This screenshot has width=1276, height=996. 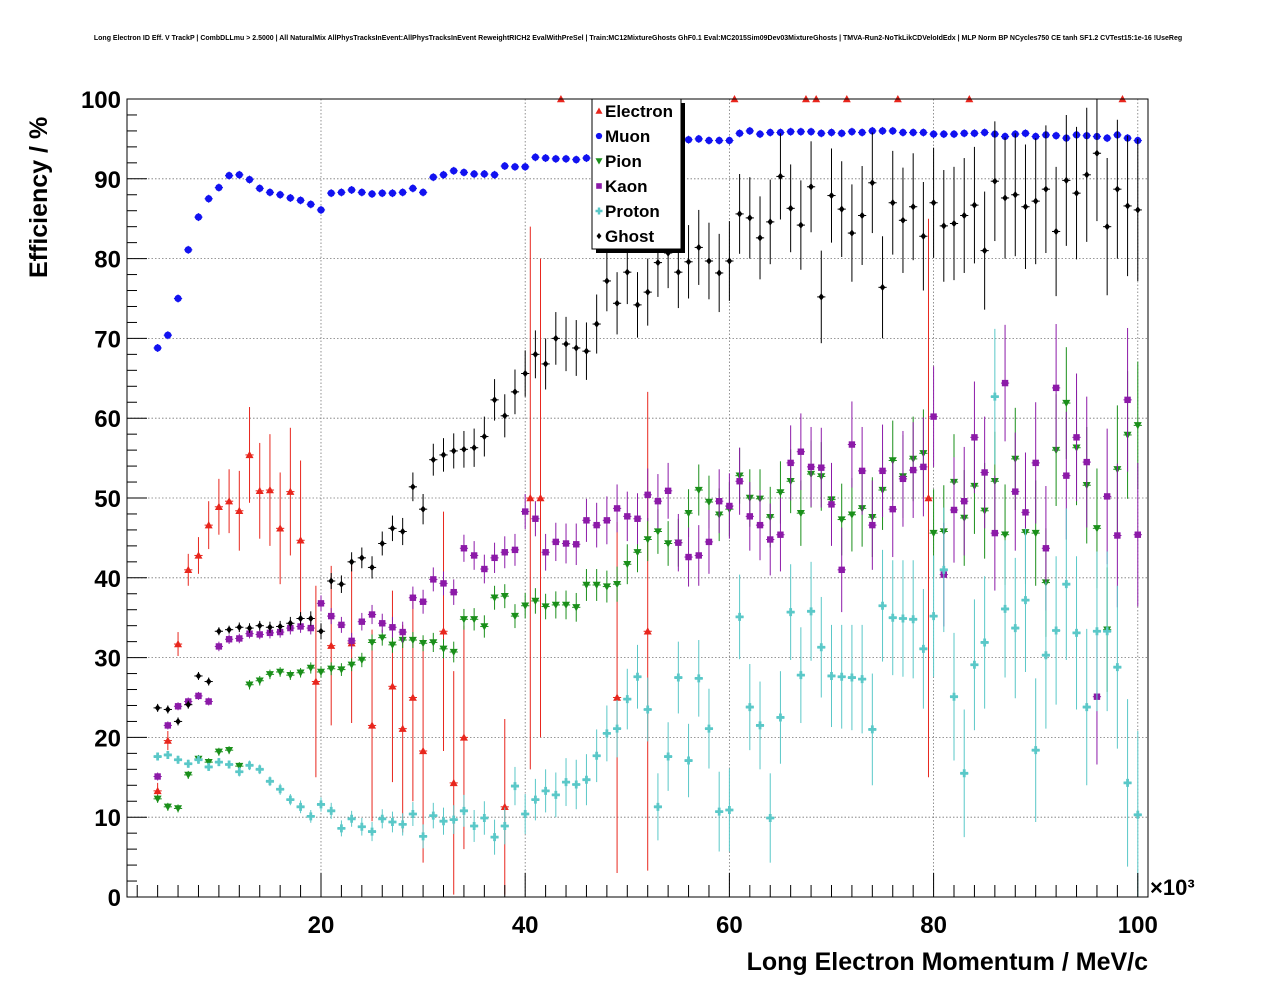 I want to click on legend-box, so click(x=636, y=174).